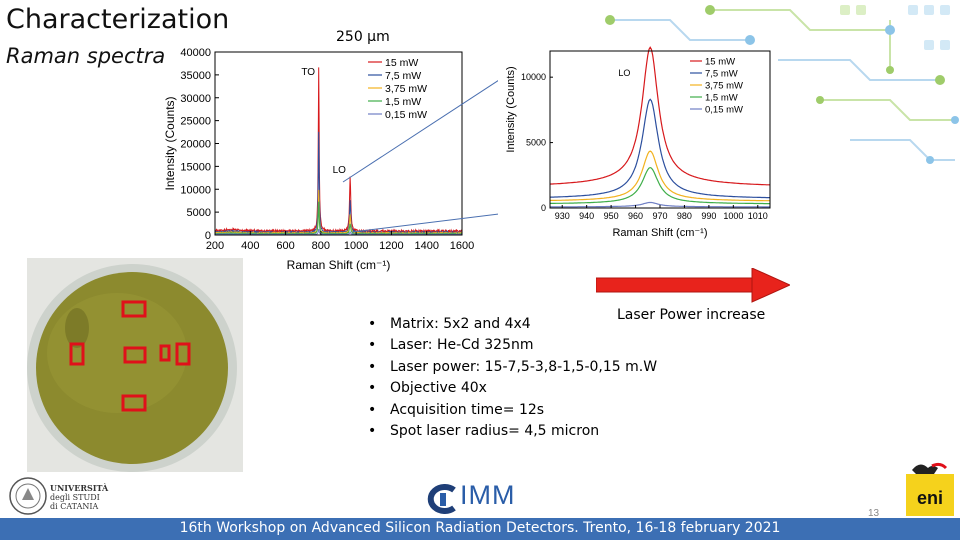 Image resolution: width=960 pixels, height=540 pixels. Describe the element at coordinates (195, 76) in the screenshot. I see `y-tick-label: 35000` at that location.